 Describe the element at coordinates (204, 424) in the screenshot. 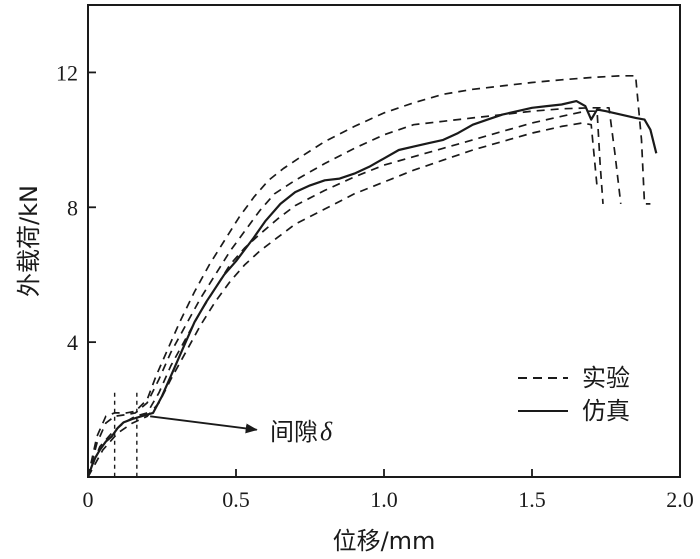

I see `gap-arrow` at that location.